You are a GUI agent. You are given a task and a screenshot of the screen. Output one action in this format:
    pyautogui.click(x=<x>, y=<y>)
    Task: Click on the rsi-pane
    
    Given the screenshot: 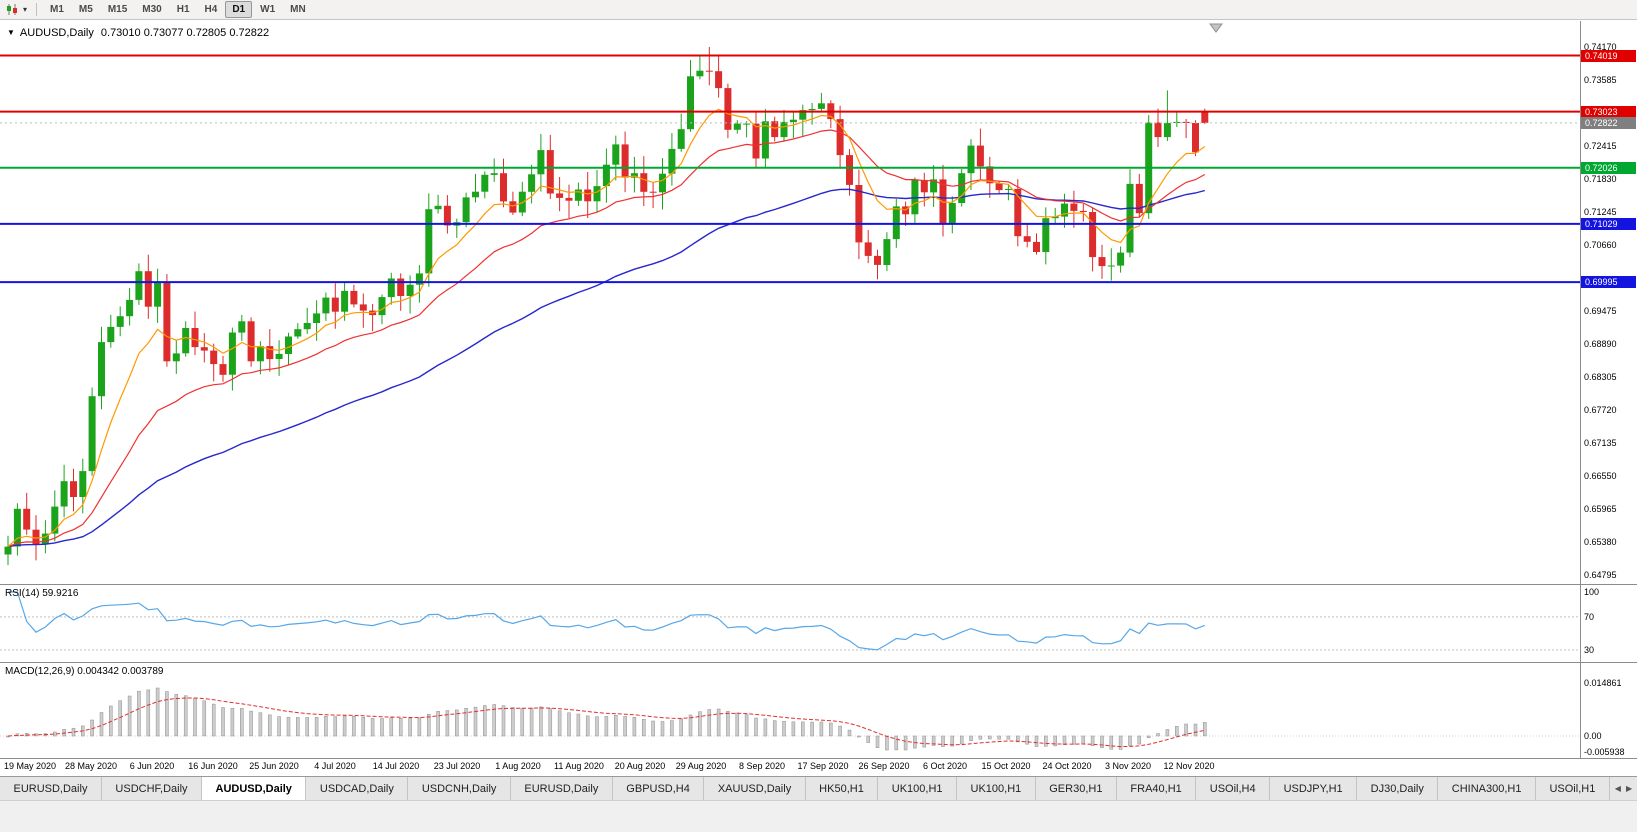 What is the action you would take?
    pyautogui.click(x=790, y=621)
    